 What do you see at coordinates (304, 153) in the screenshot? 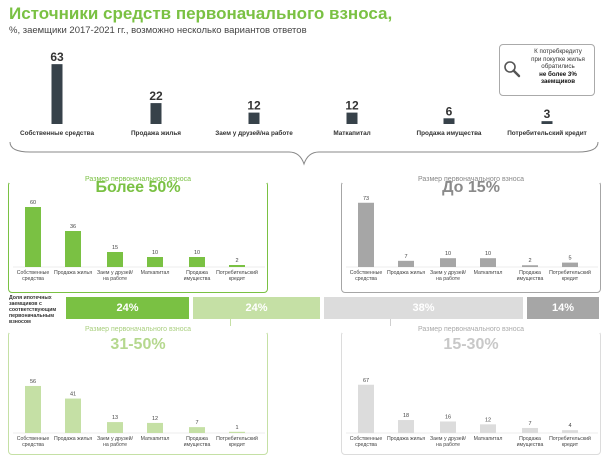
I see `summary-brace` at bounding box center [304, 153].